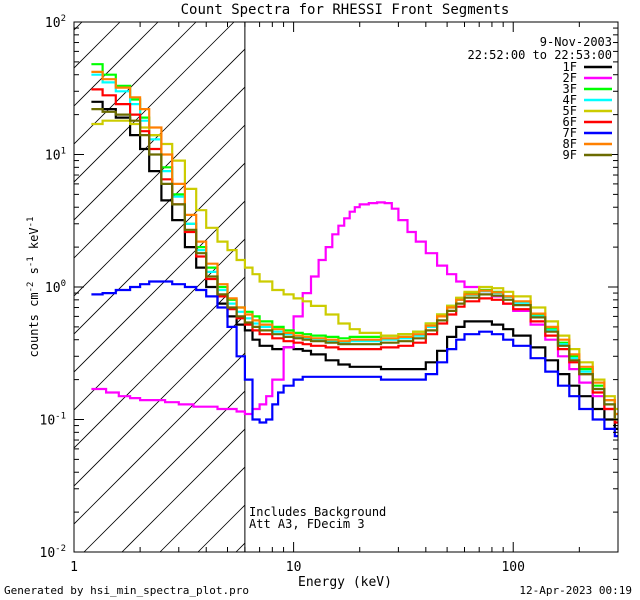 The height and width of the screenshot is (600, 640). Describe the element at coordinates (576, 42) in the screenshot. I see `date-label: 9-Nov-2003` at that location.